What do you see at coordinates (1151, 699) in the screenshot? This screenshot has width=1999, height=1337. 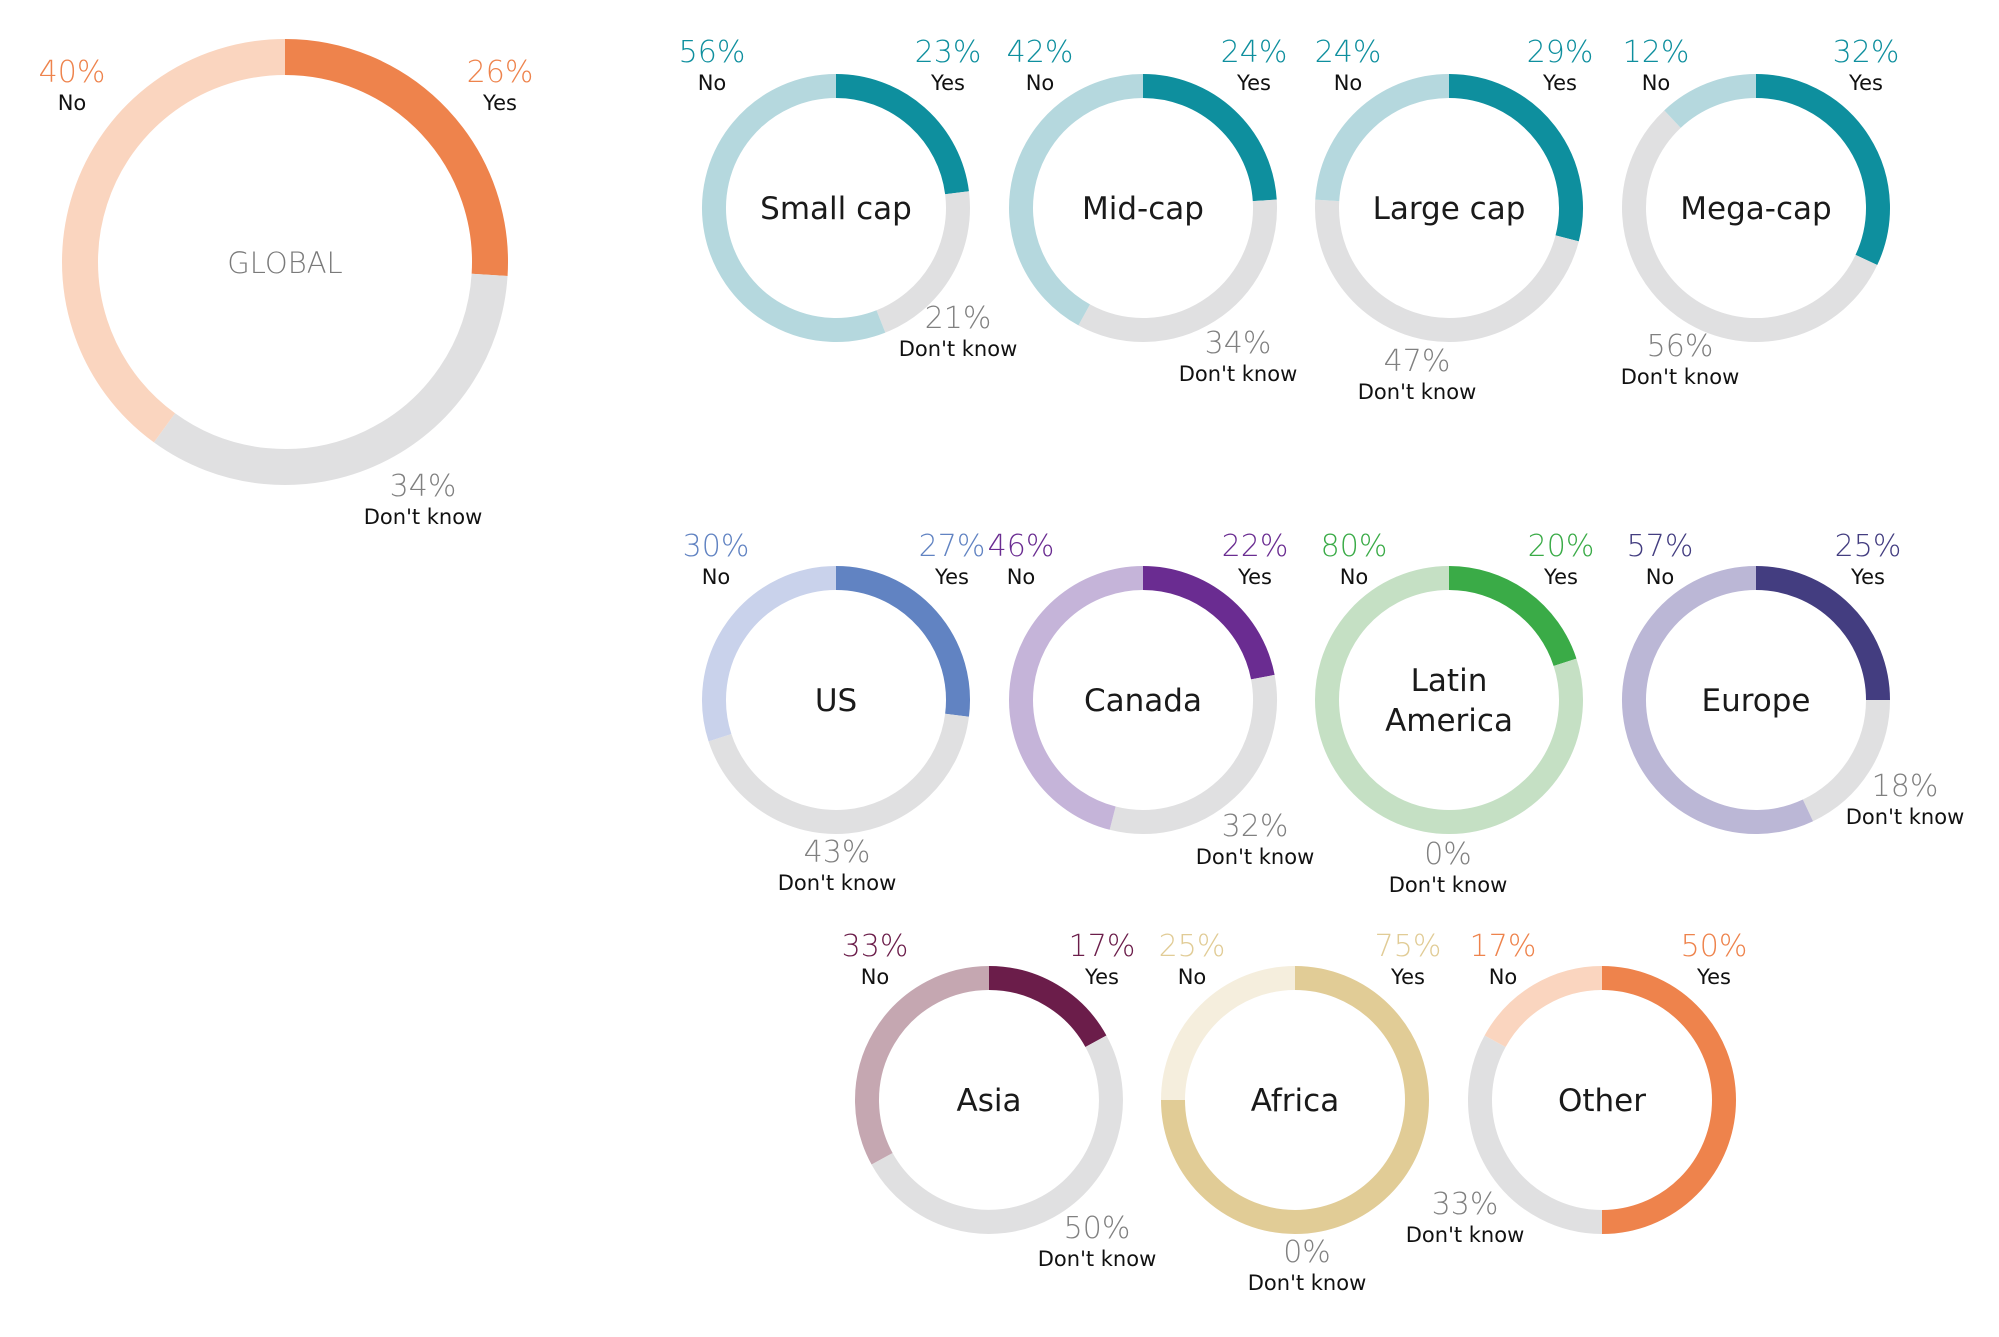 I see `donut-canada: Canada 22%Yes 46%No 32%Don't know` at bounding box center [1151, 699].